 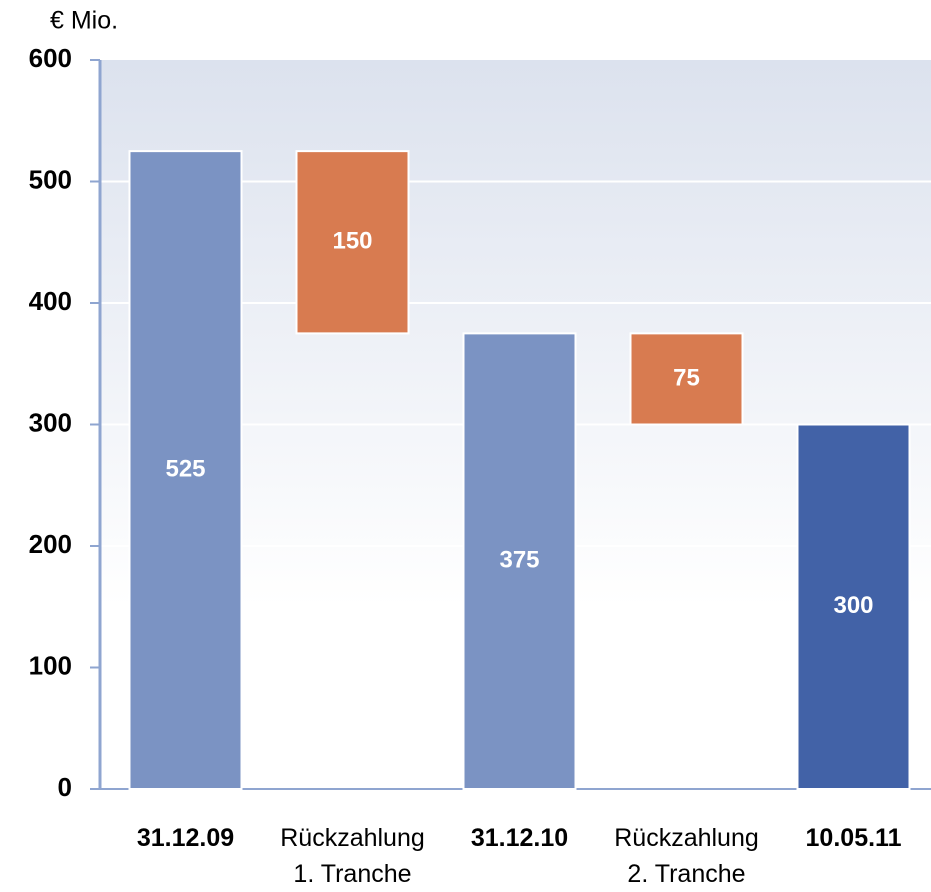 I want to click on value-label: 300, so click(x=853, y=605).